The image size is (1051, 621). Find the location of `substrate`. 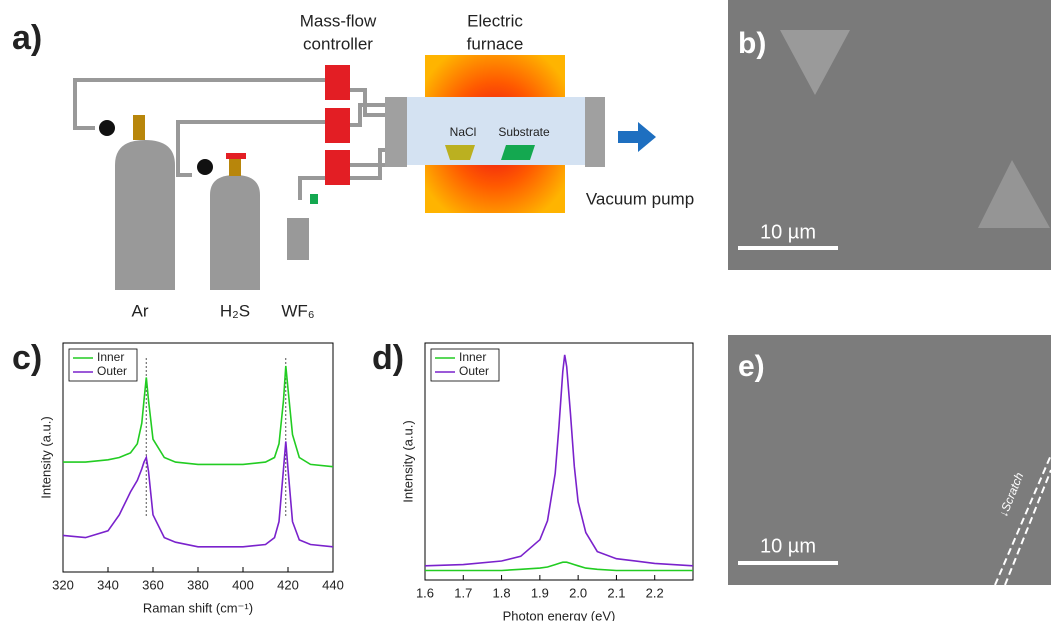

substrate is located at coordinates (518, 152).